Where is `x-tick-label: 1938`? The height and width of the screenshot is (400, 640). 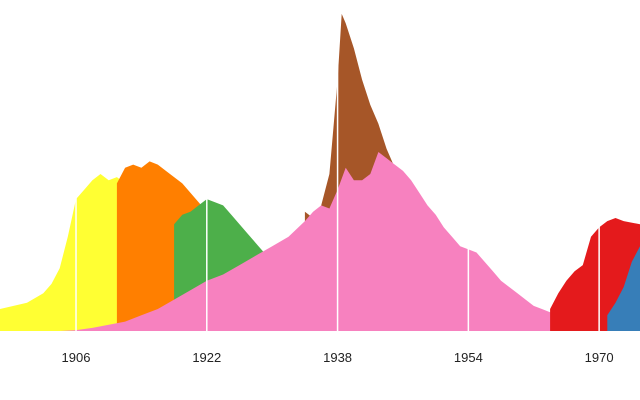
x-tick-label: 1938 is located at coordinates (337, 357).